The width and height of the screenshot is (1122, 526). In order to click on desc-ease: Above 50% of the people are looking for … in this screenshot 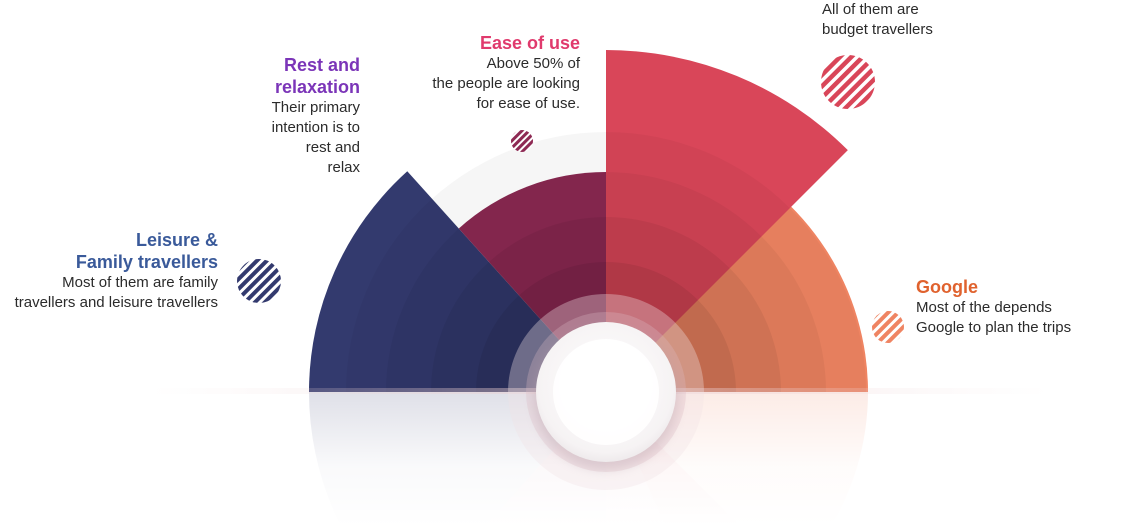, I will do `click(506, 83)`.